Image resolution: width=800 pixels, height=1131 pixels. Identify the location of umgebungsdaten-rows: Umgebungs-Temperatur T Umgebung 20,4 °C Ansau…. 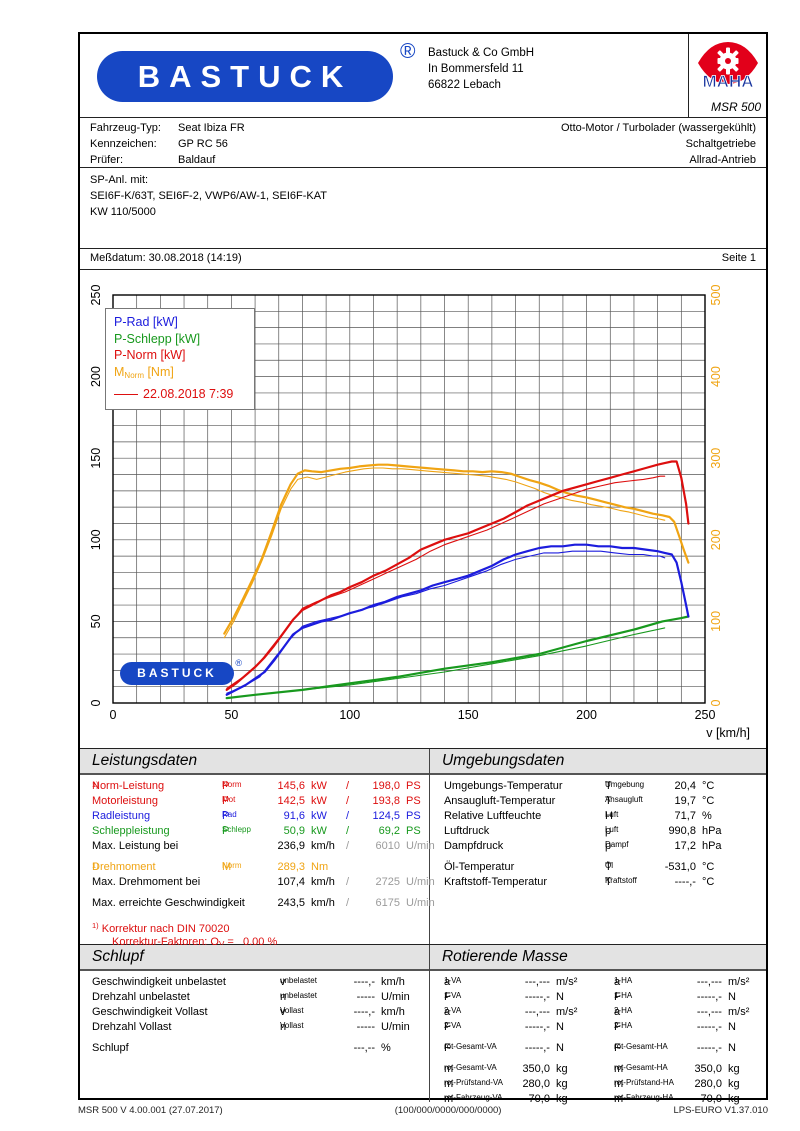
(598, 833).